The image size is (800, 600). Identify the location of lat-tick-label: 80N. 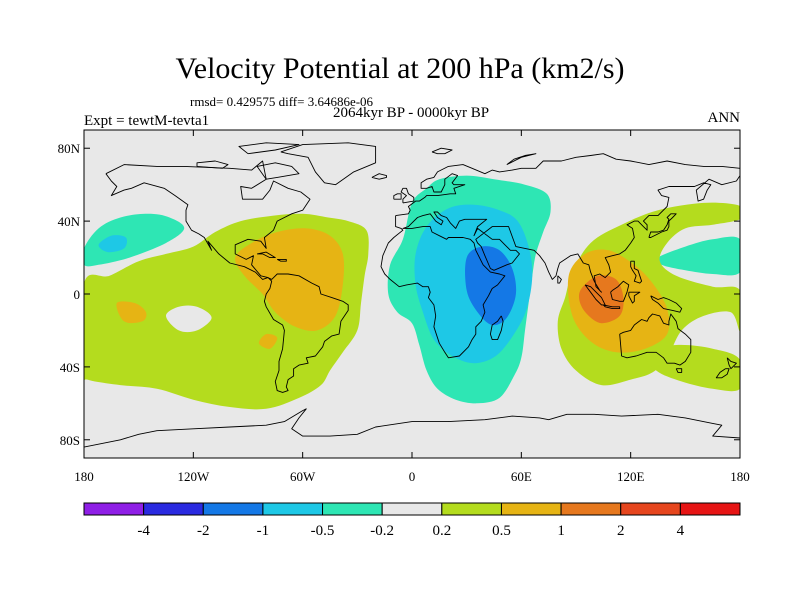
(69, 148).